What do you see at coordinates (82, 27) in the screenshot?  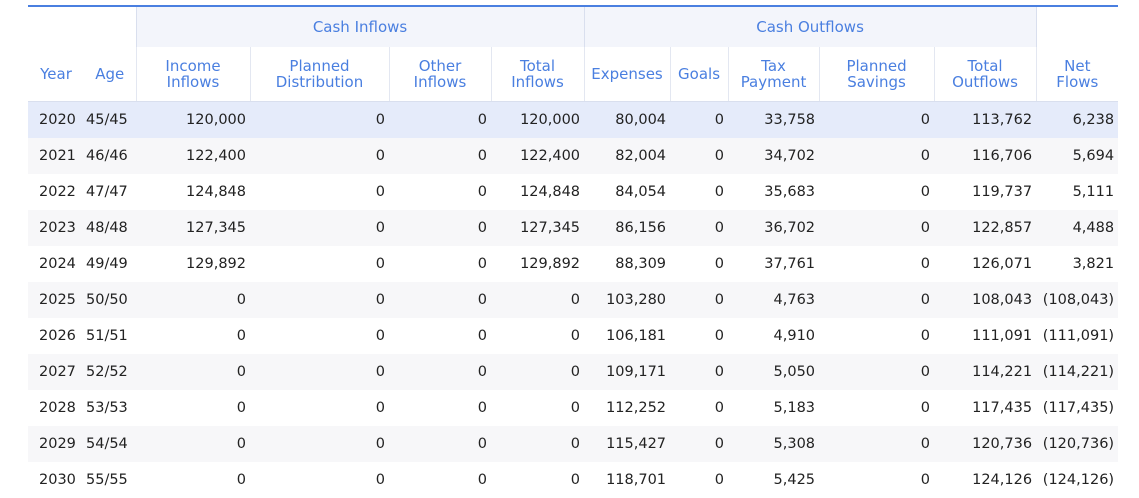 I see `header-group-spacer` at bounding box center [82, 27].